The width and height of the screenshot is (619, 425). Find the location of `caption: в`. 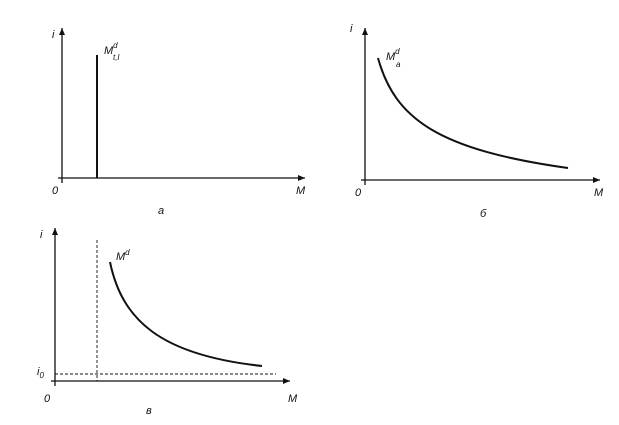

caption: в is located at coordinates (149, 411).